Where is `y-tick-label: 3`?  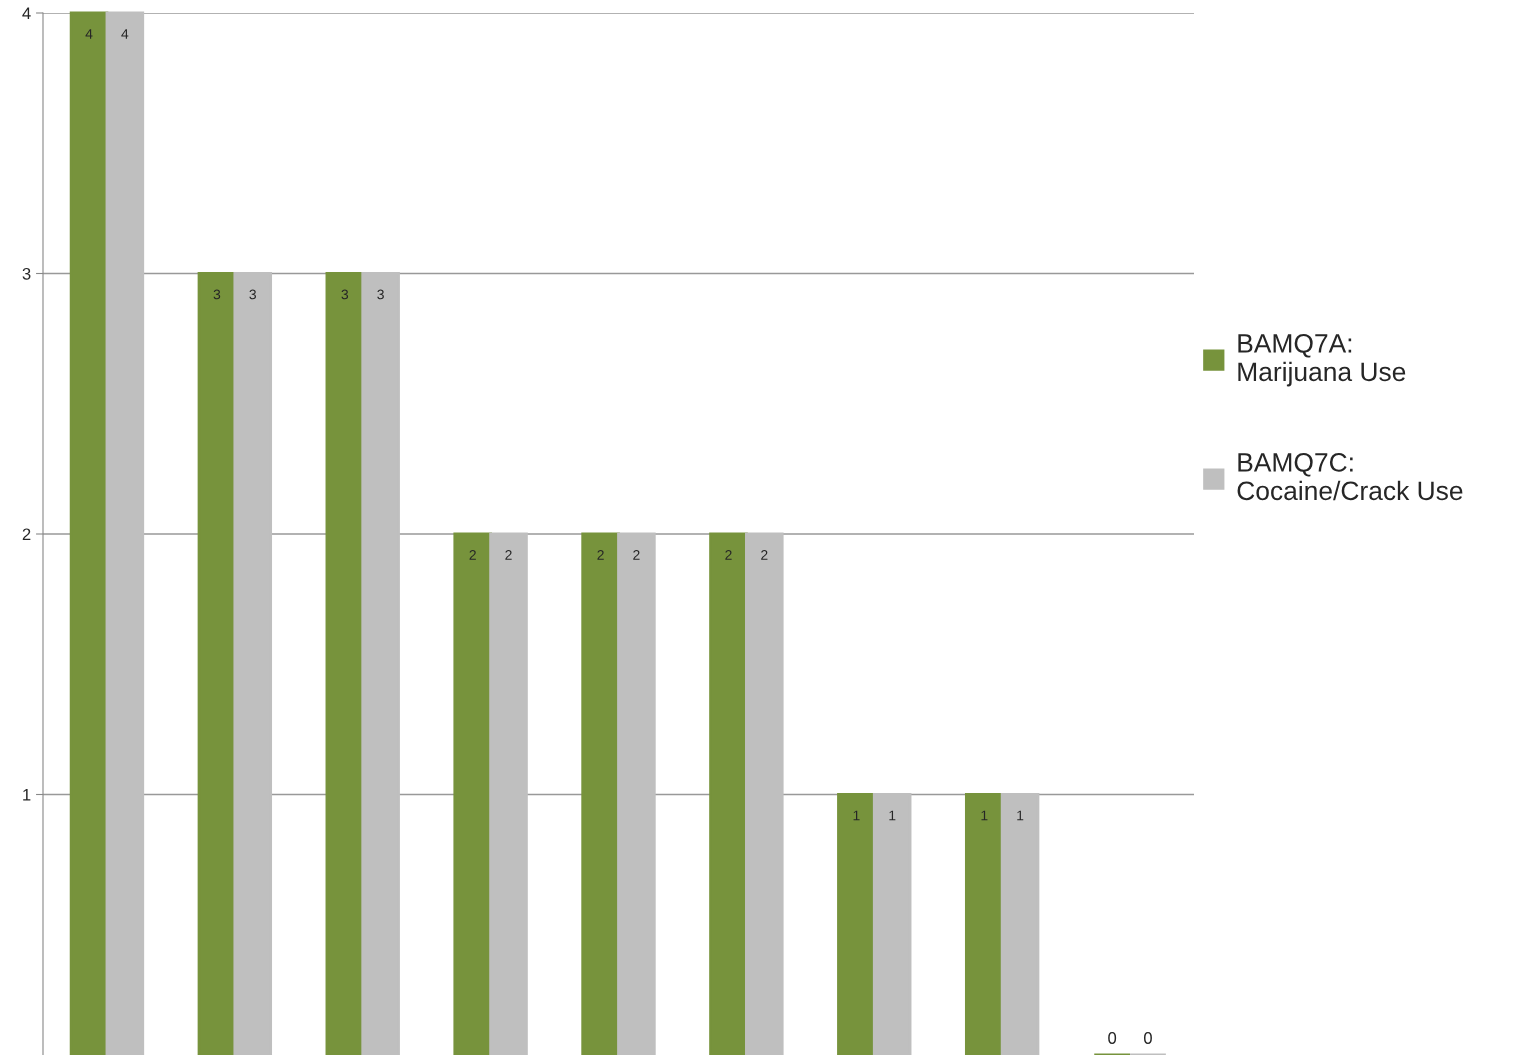
y-tick-label: 3 is located at coordinates (26, 273).